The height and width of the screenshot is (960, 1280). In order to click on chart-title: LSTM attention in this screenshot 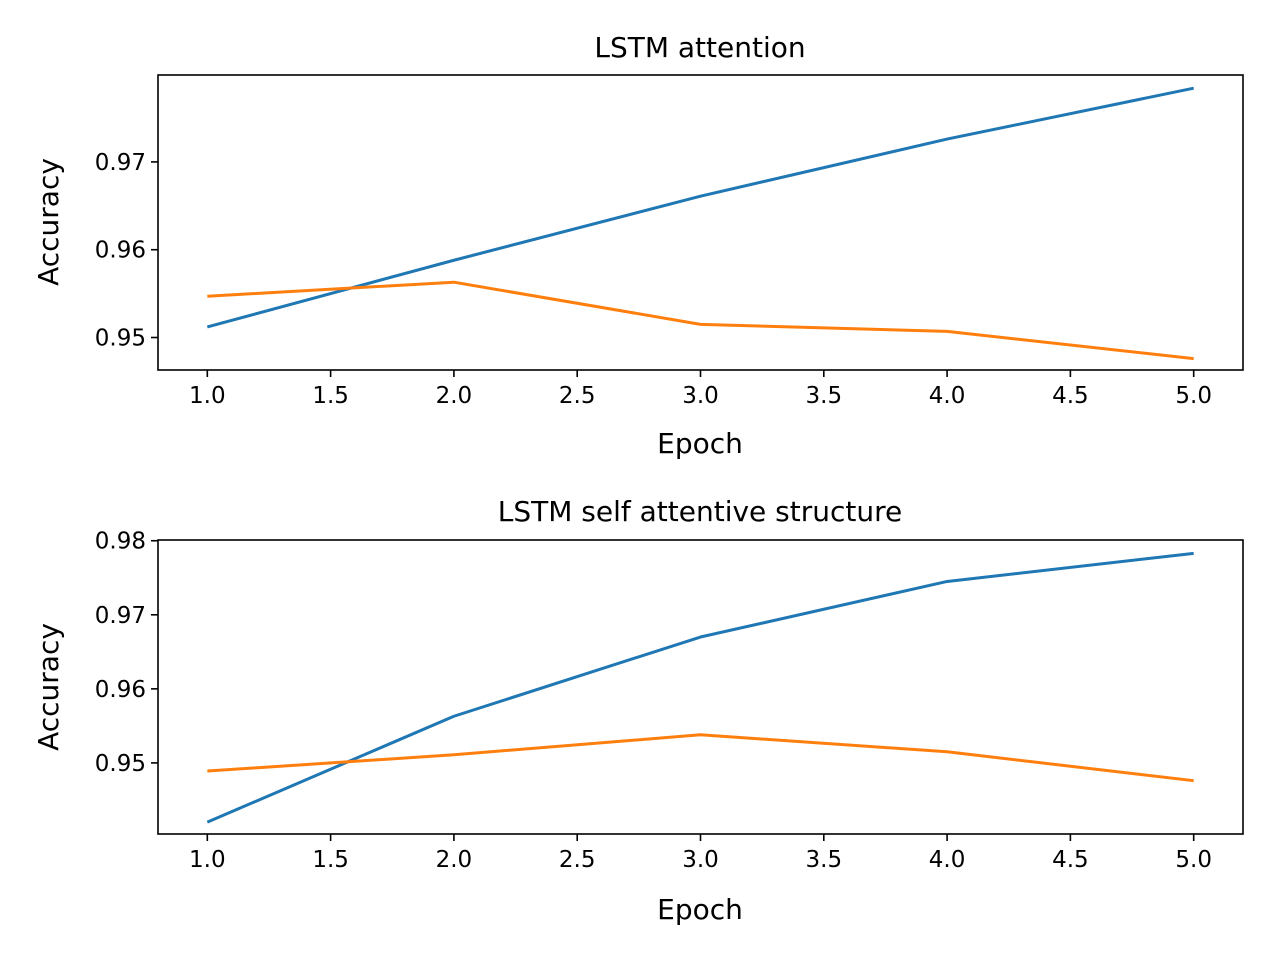, I will do `click(699, 47)`.